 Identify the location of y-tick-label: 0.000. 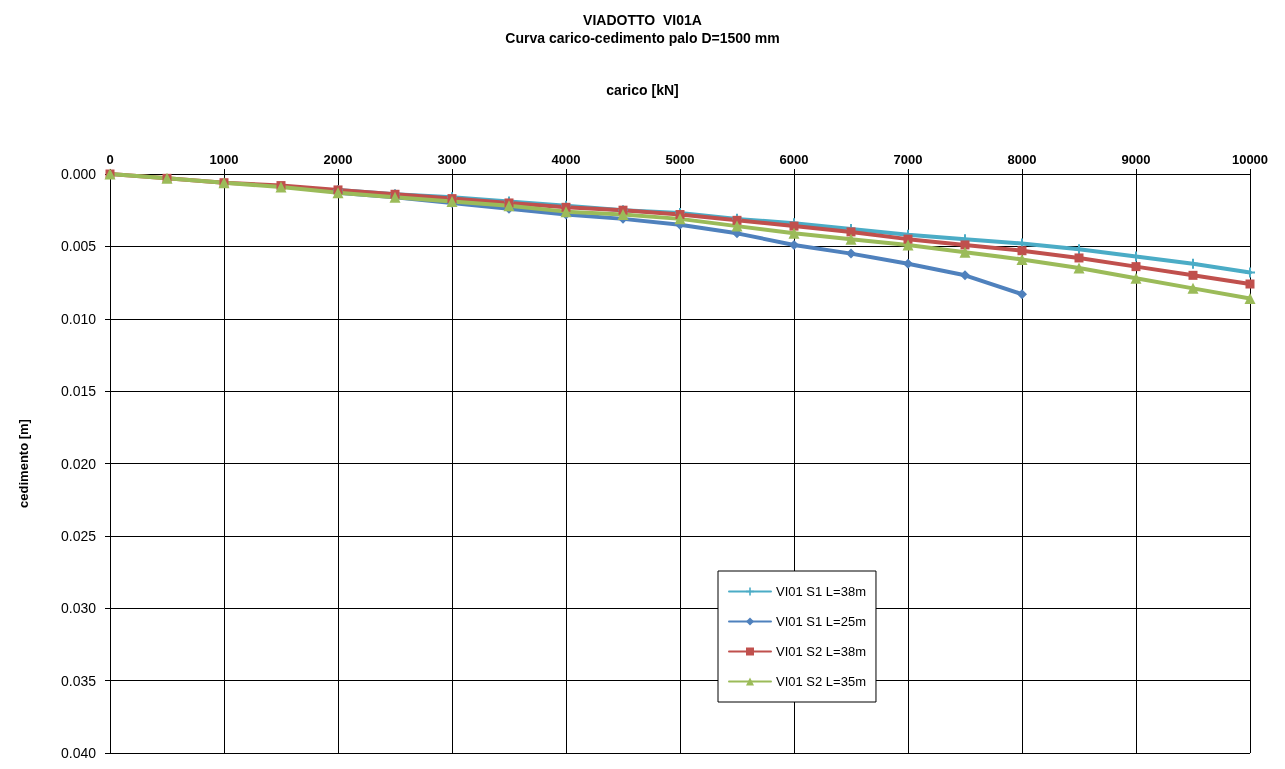
(78, 174).